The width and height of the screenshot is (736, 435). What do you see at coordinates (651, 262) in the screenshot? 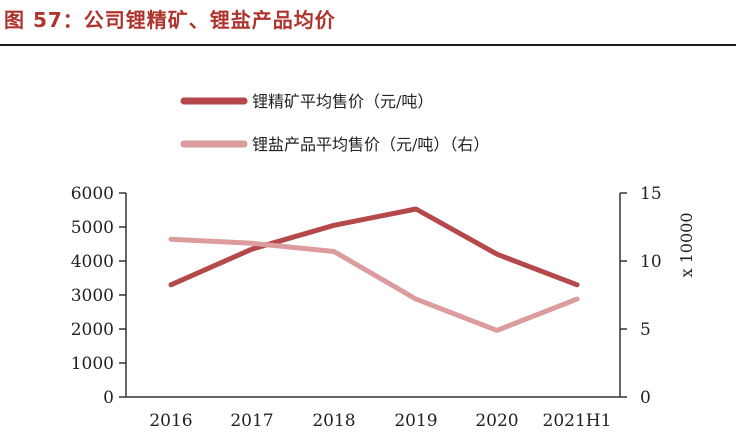
I see `y-right-tick-label: 10` at bounding box center [651, 262].